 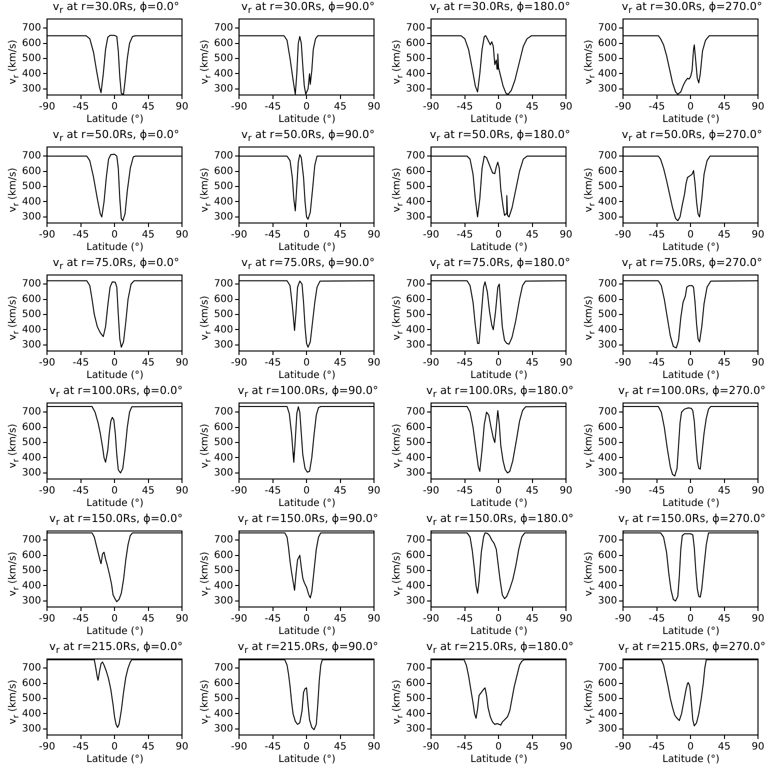 What do you see at coordinates (308, 265) in the screenshot?
I see `chart-title: v$_{r}$ at r=75.0Rs, ϕ=90.0°` at bounding box center [308, 265].